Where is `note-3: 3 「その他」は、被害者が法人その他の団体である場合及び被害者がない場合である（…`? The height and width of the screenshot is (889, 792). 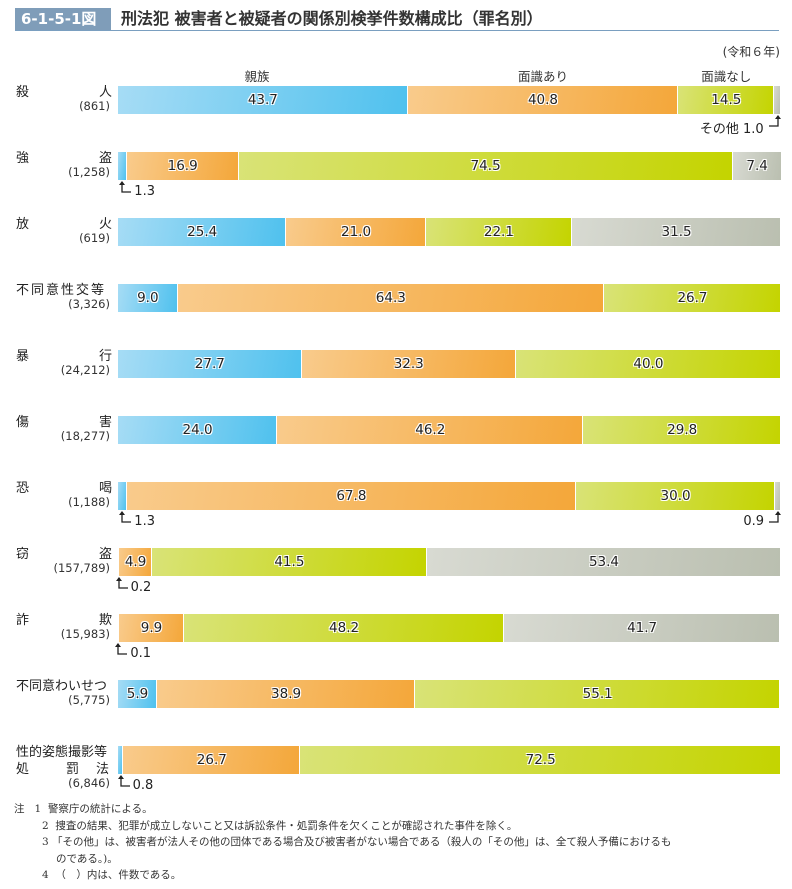
note-3: 3 「その他」は、被害者が法人その他の団体である場合及び被害者がない場合である（… is located at coordinates (342, 842).